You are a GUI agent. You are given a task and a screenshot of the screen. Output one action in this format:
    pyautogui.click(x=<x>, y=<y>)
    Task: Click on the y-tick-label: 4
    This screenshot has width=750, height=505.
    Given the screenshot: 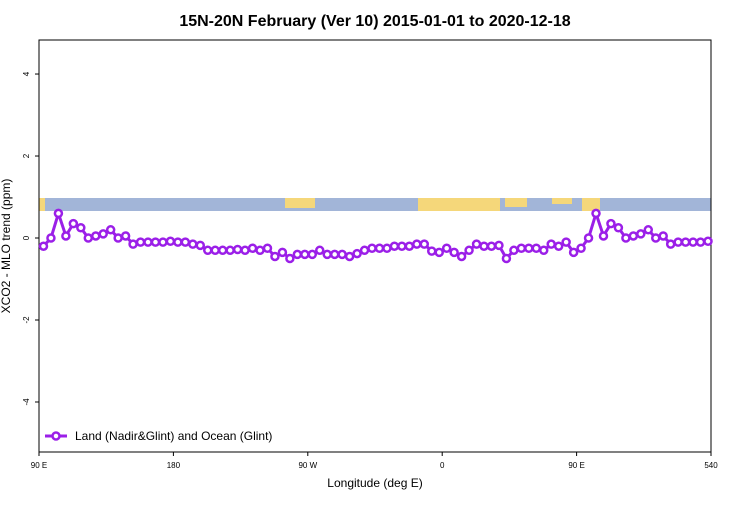 What is the action you would take?
    pyautogui.click(x=26, y=73)
    